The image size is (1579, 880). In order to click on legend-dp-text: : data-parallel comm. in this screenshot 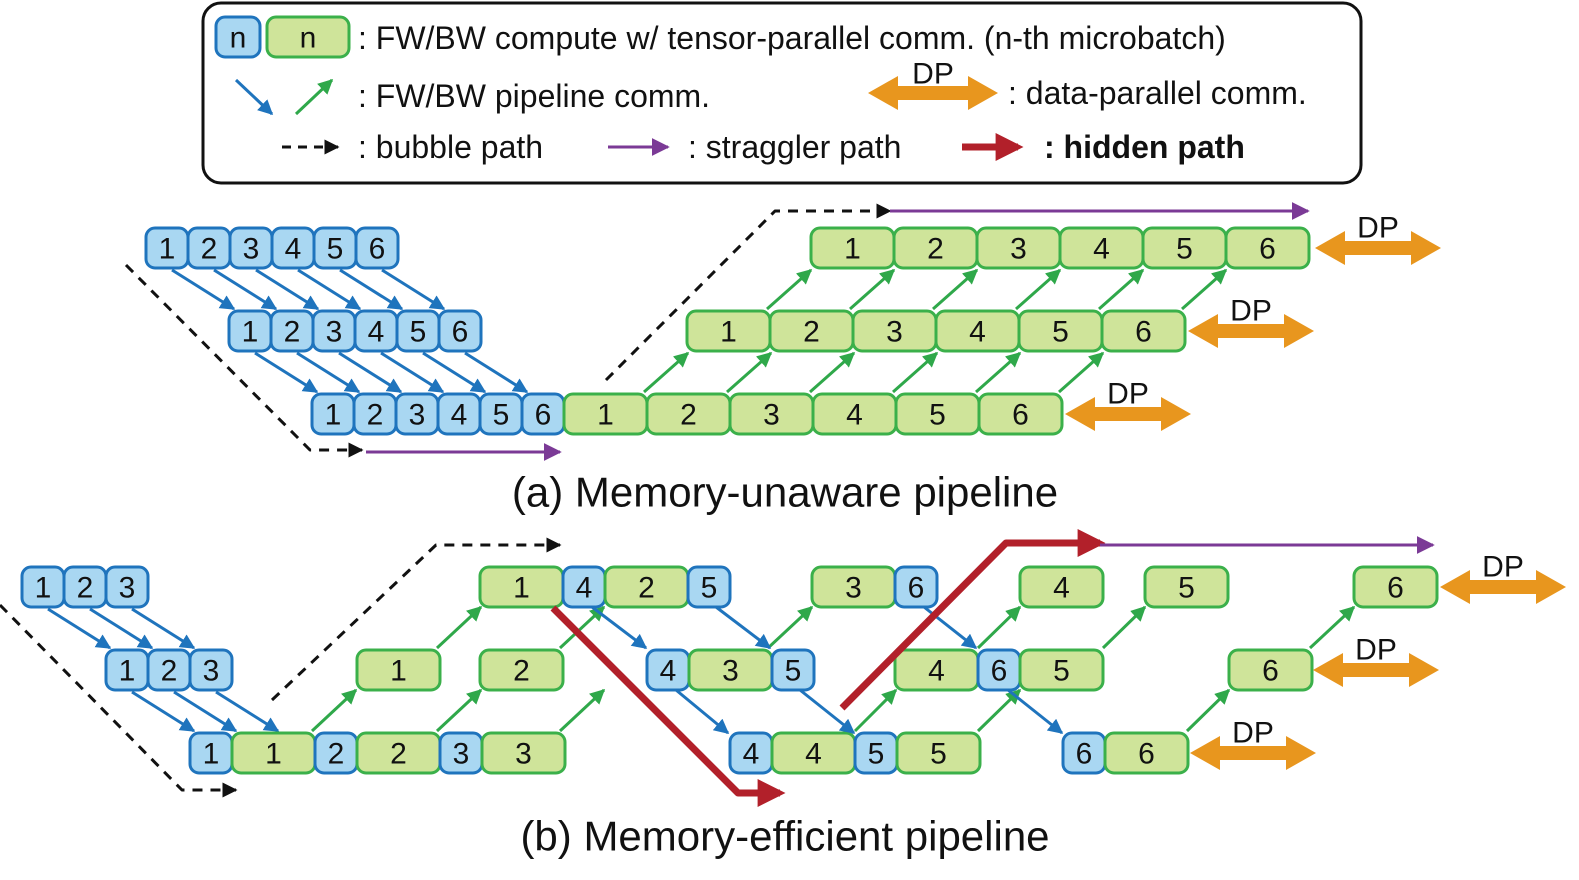, I will do `click(1157, 93)`.